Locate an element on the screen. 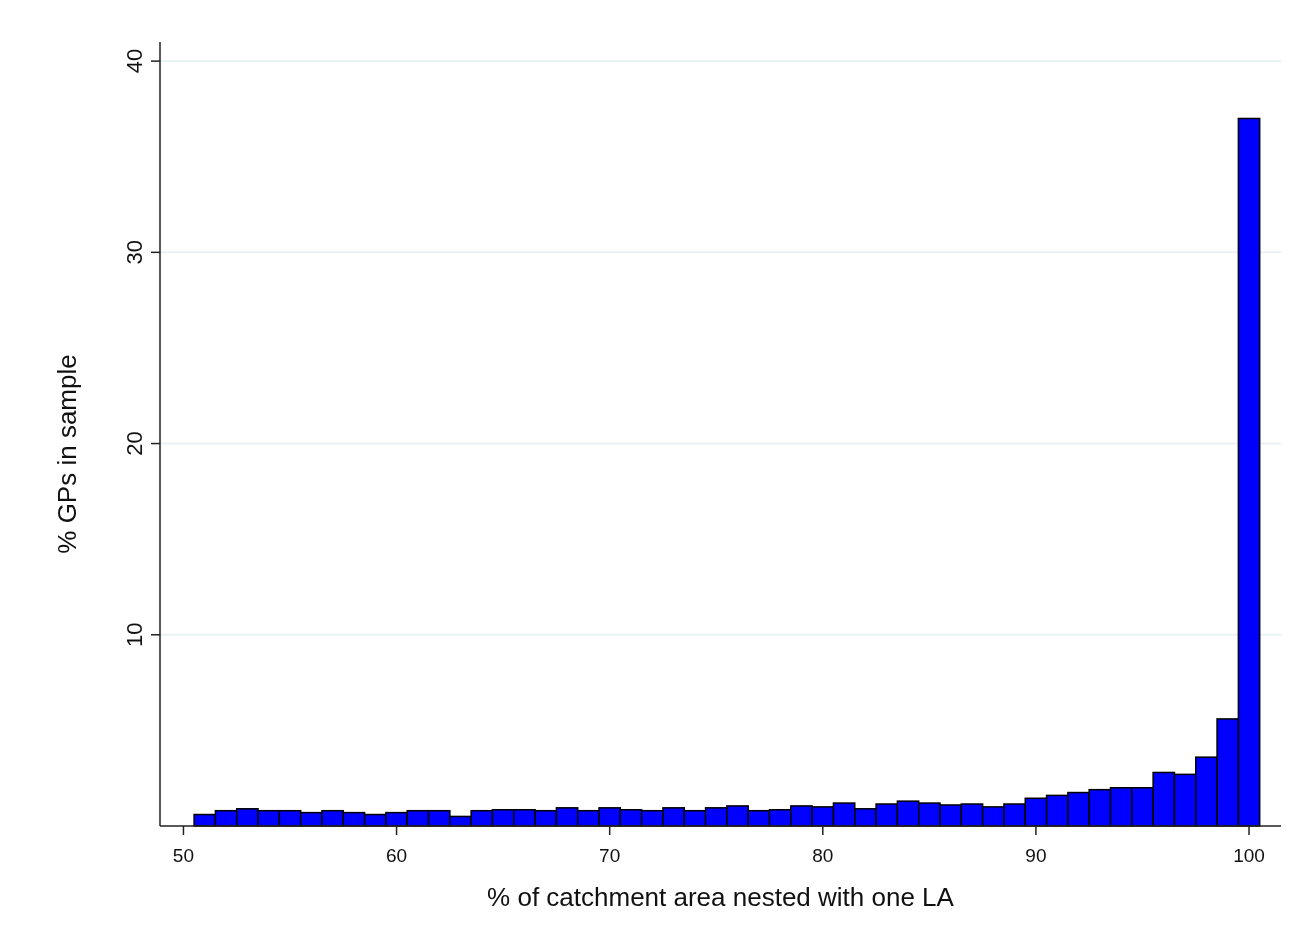 This screenshot has height=944, width=1297. y-axis-title: % GPs in sample is located at coordinates (67, 454).